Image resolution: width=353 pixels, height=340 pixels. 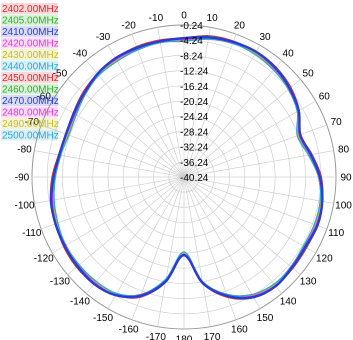 What do you see at coordinates (24, 206) in the screenshot?
I see `angle-tick-label: -100` at bounding box center [24, 206].